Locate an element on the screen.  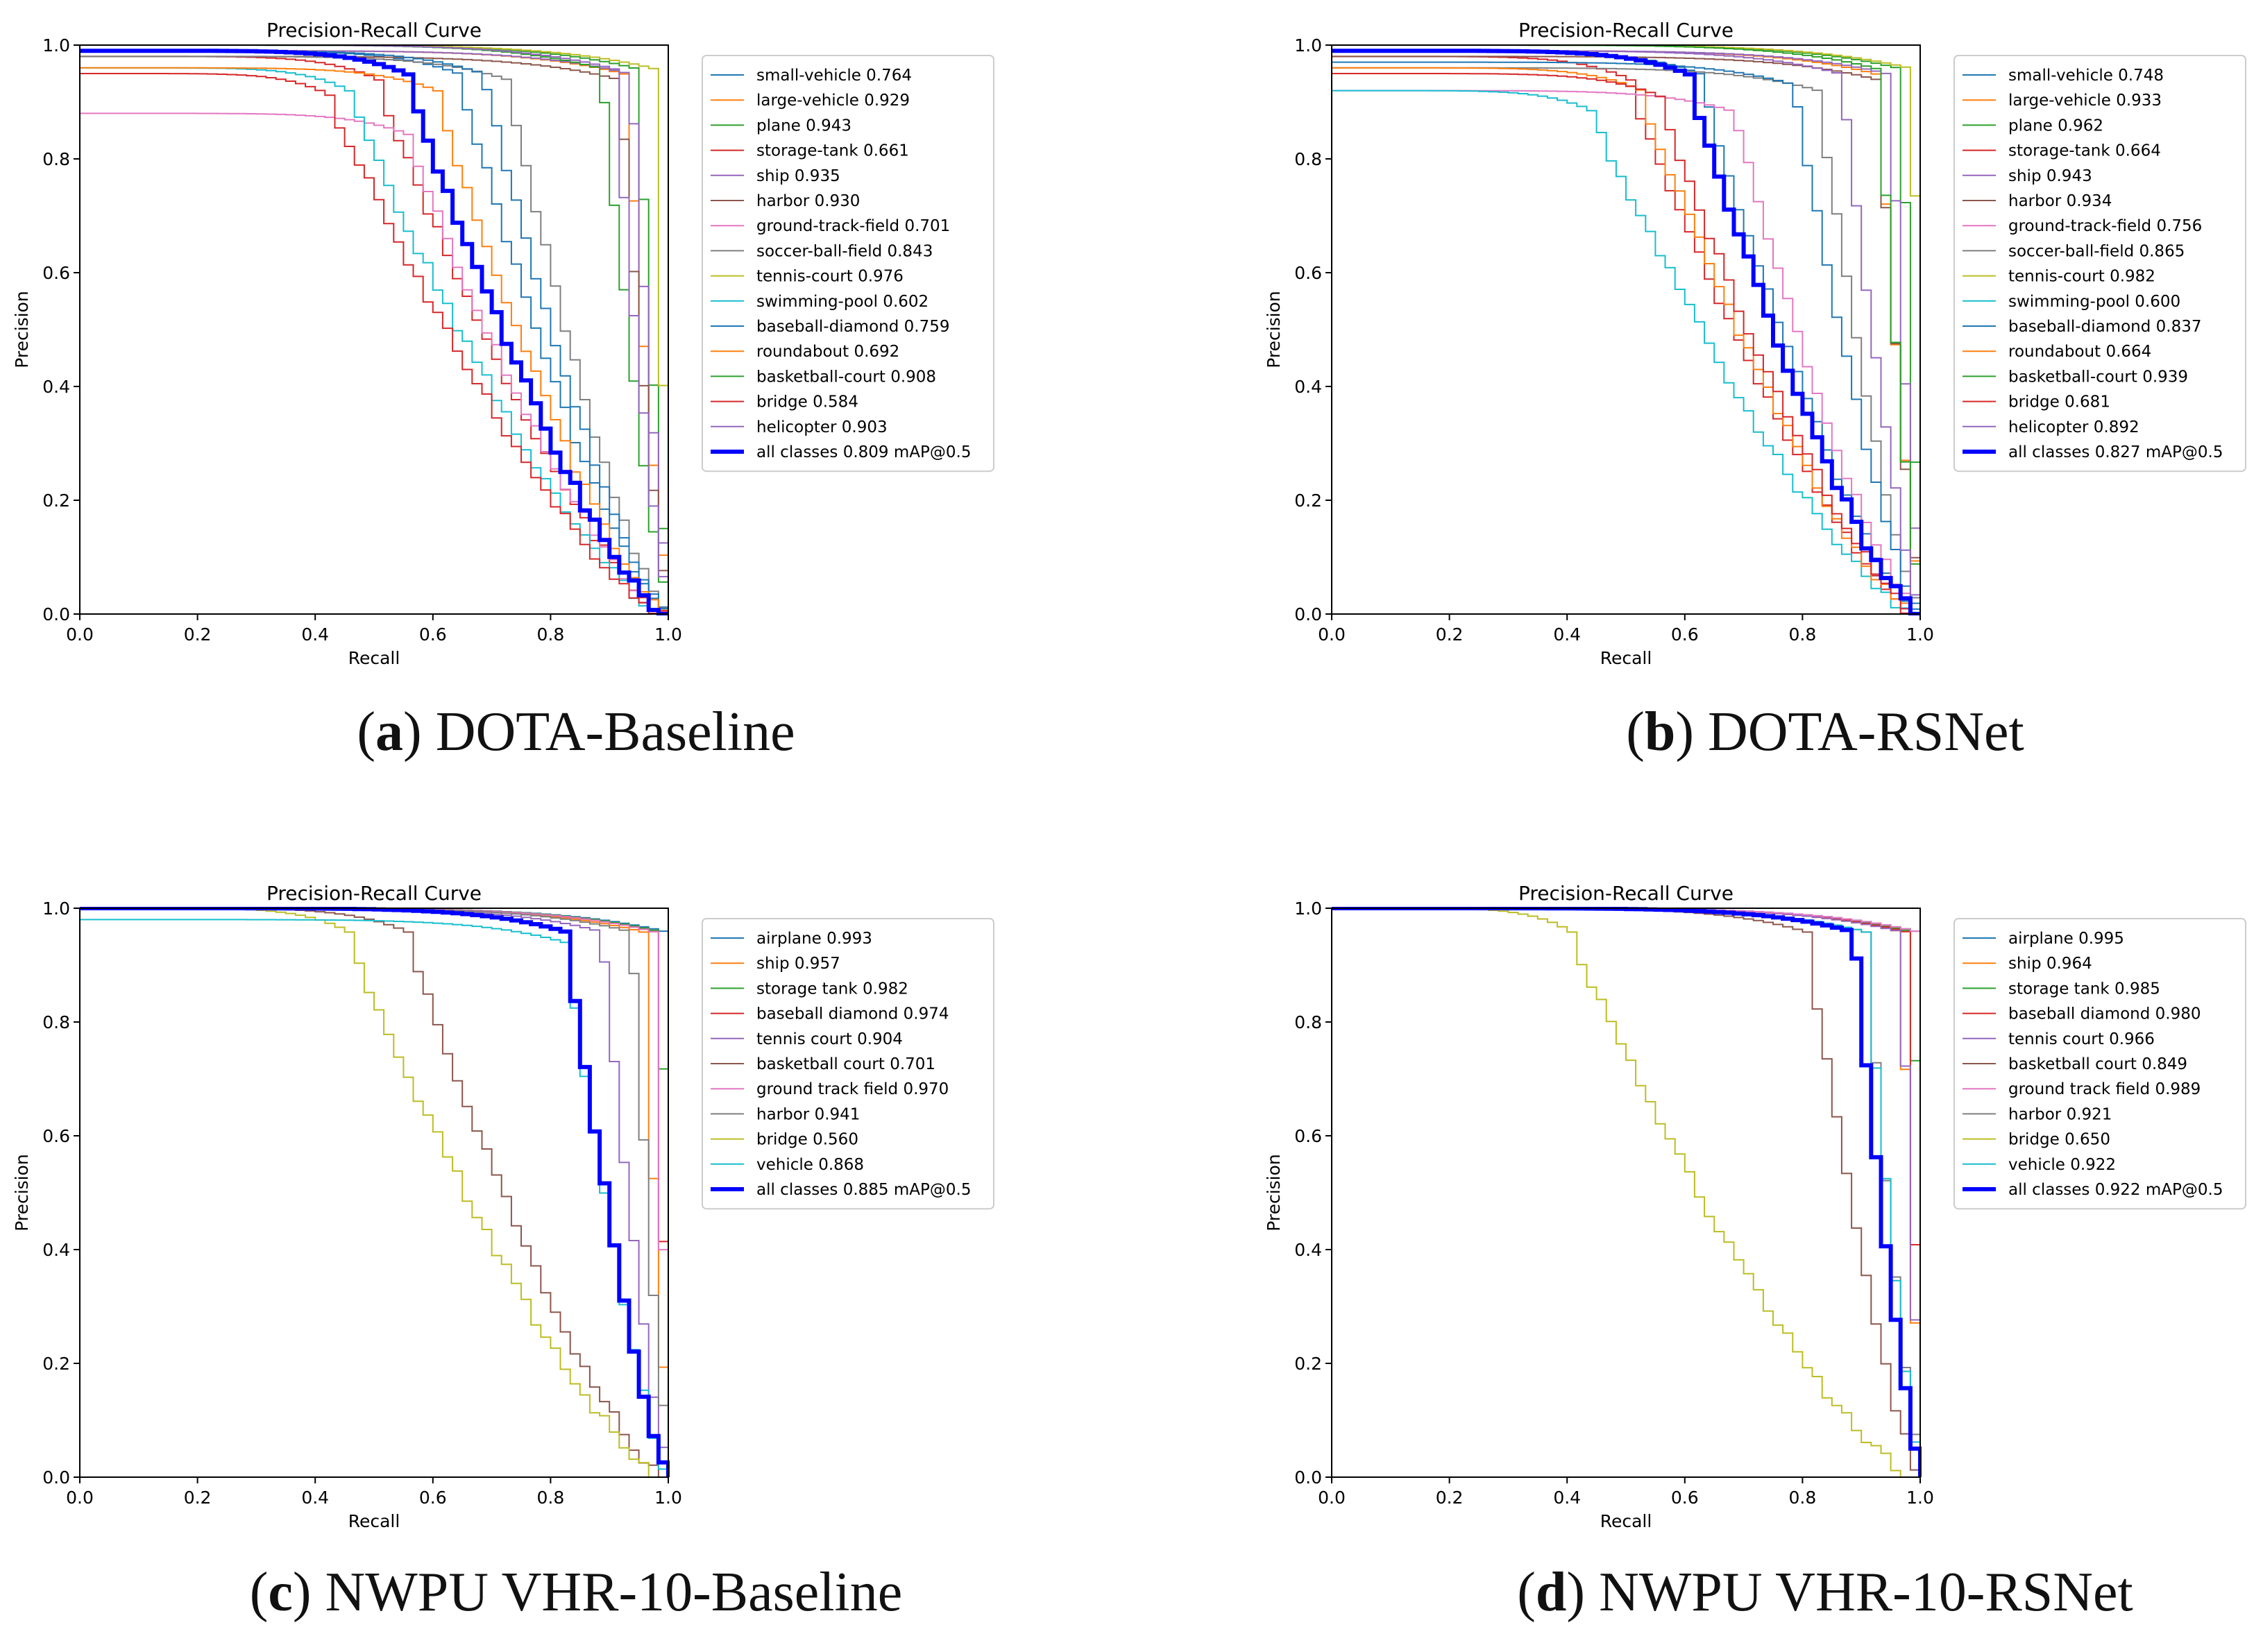
legend-label: bridge 0.560 is located at coordinates (807, 1140).